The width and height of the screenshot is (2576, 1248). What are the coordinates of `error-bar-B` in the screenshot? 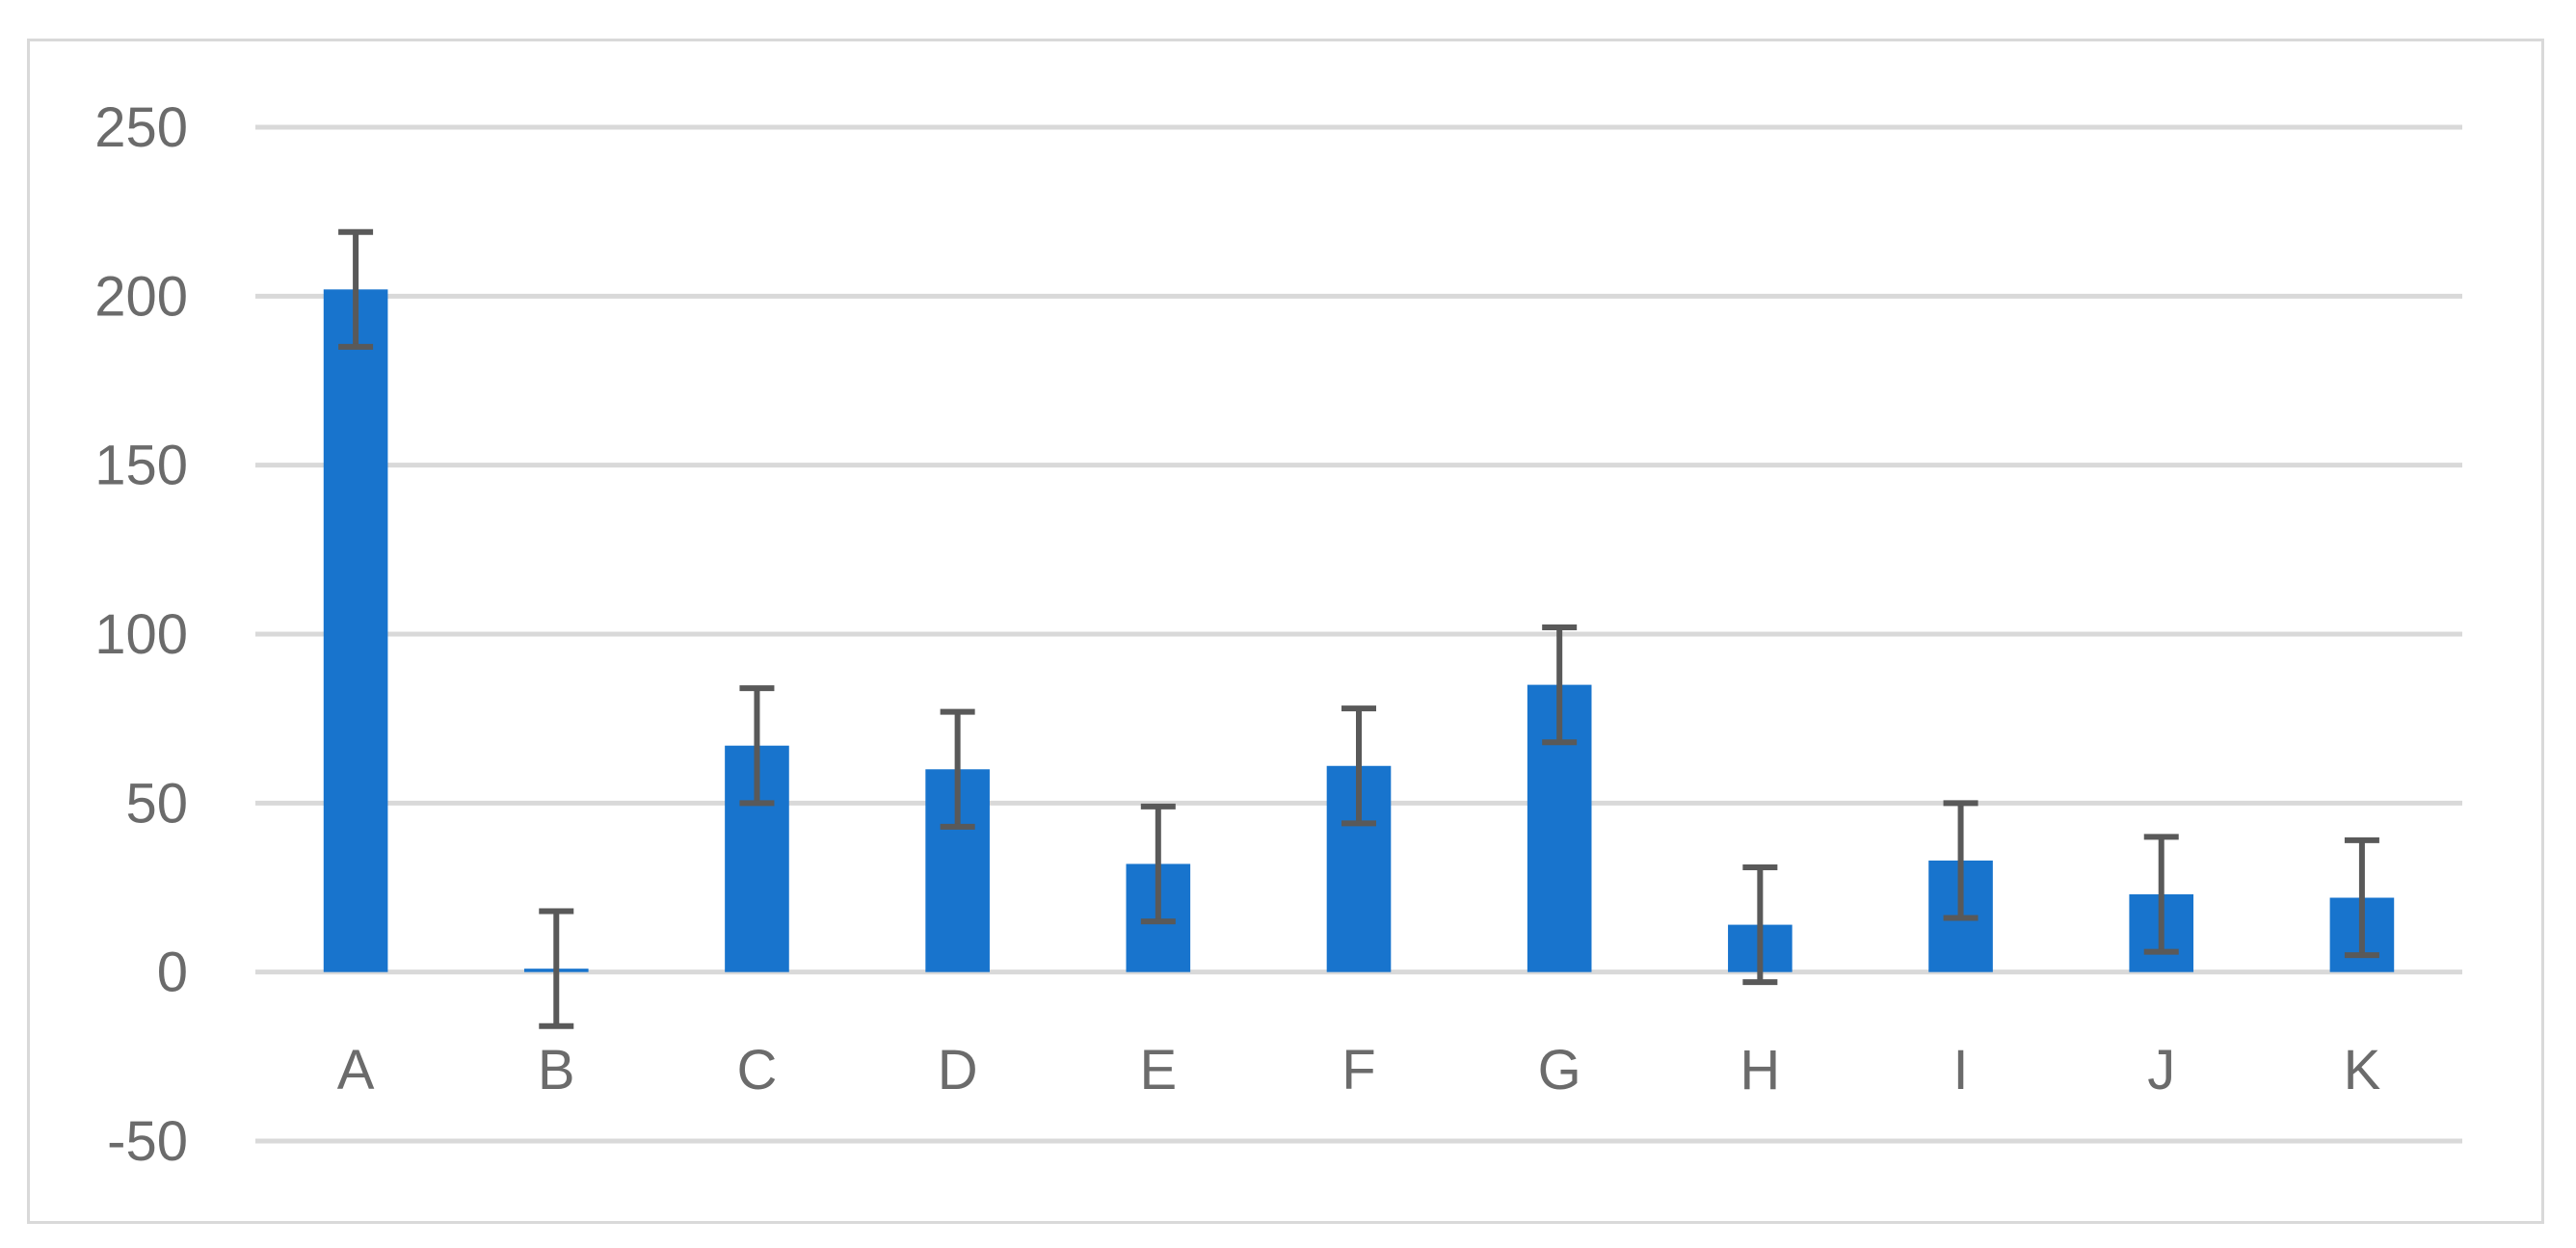 It's located at (556, 968).